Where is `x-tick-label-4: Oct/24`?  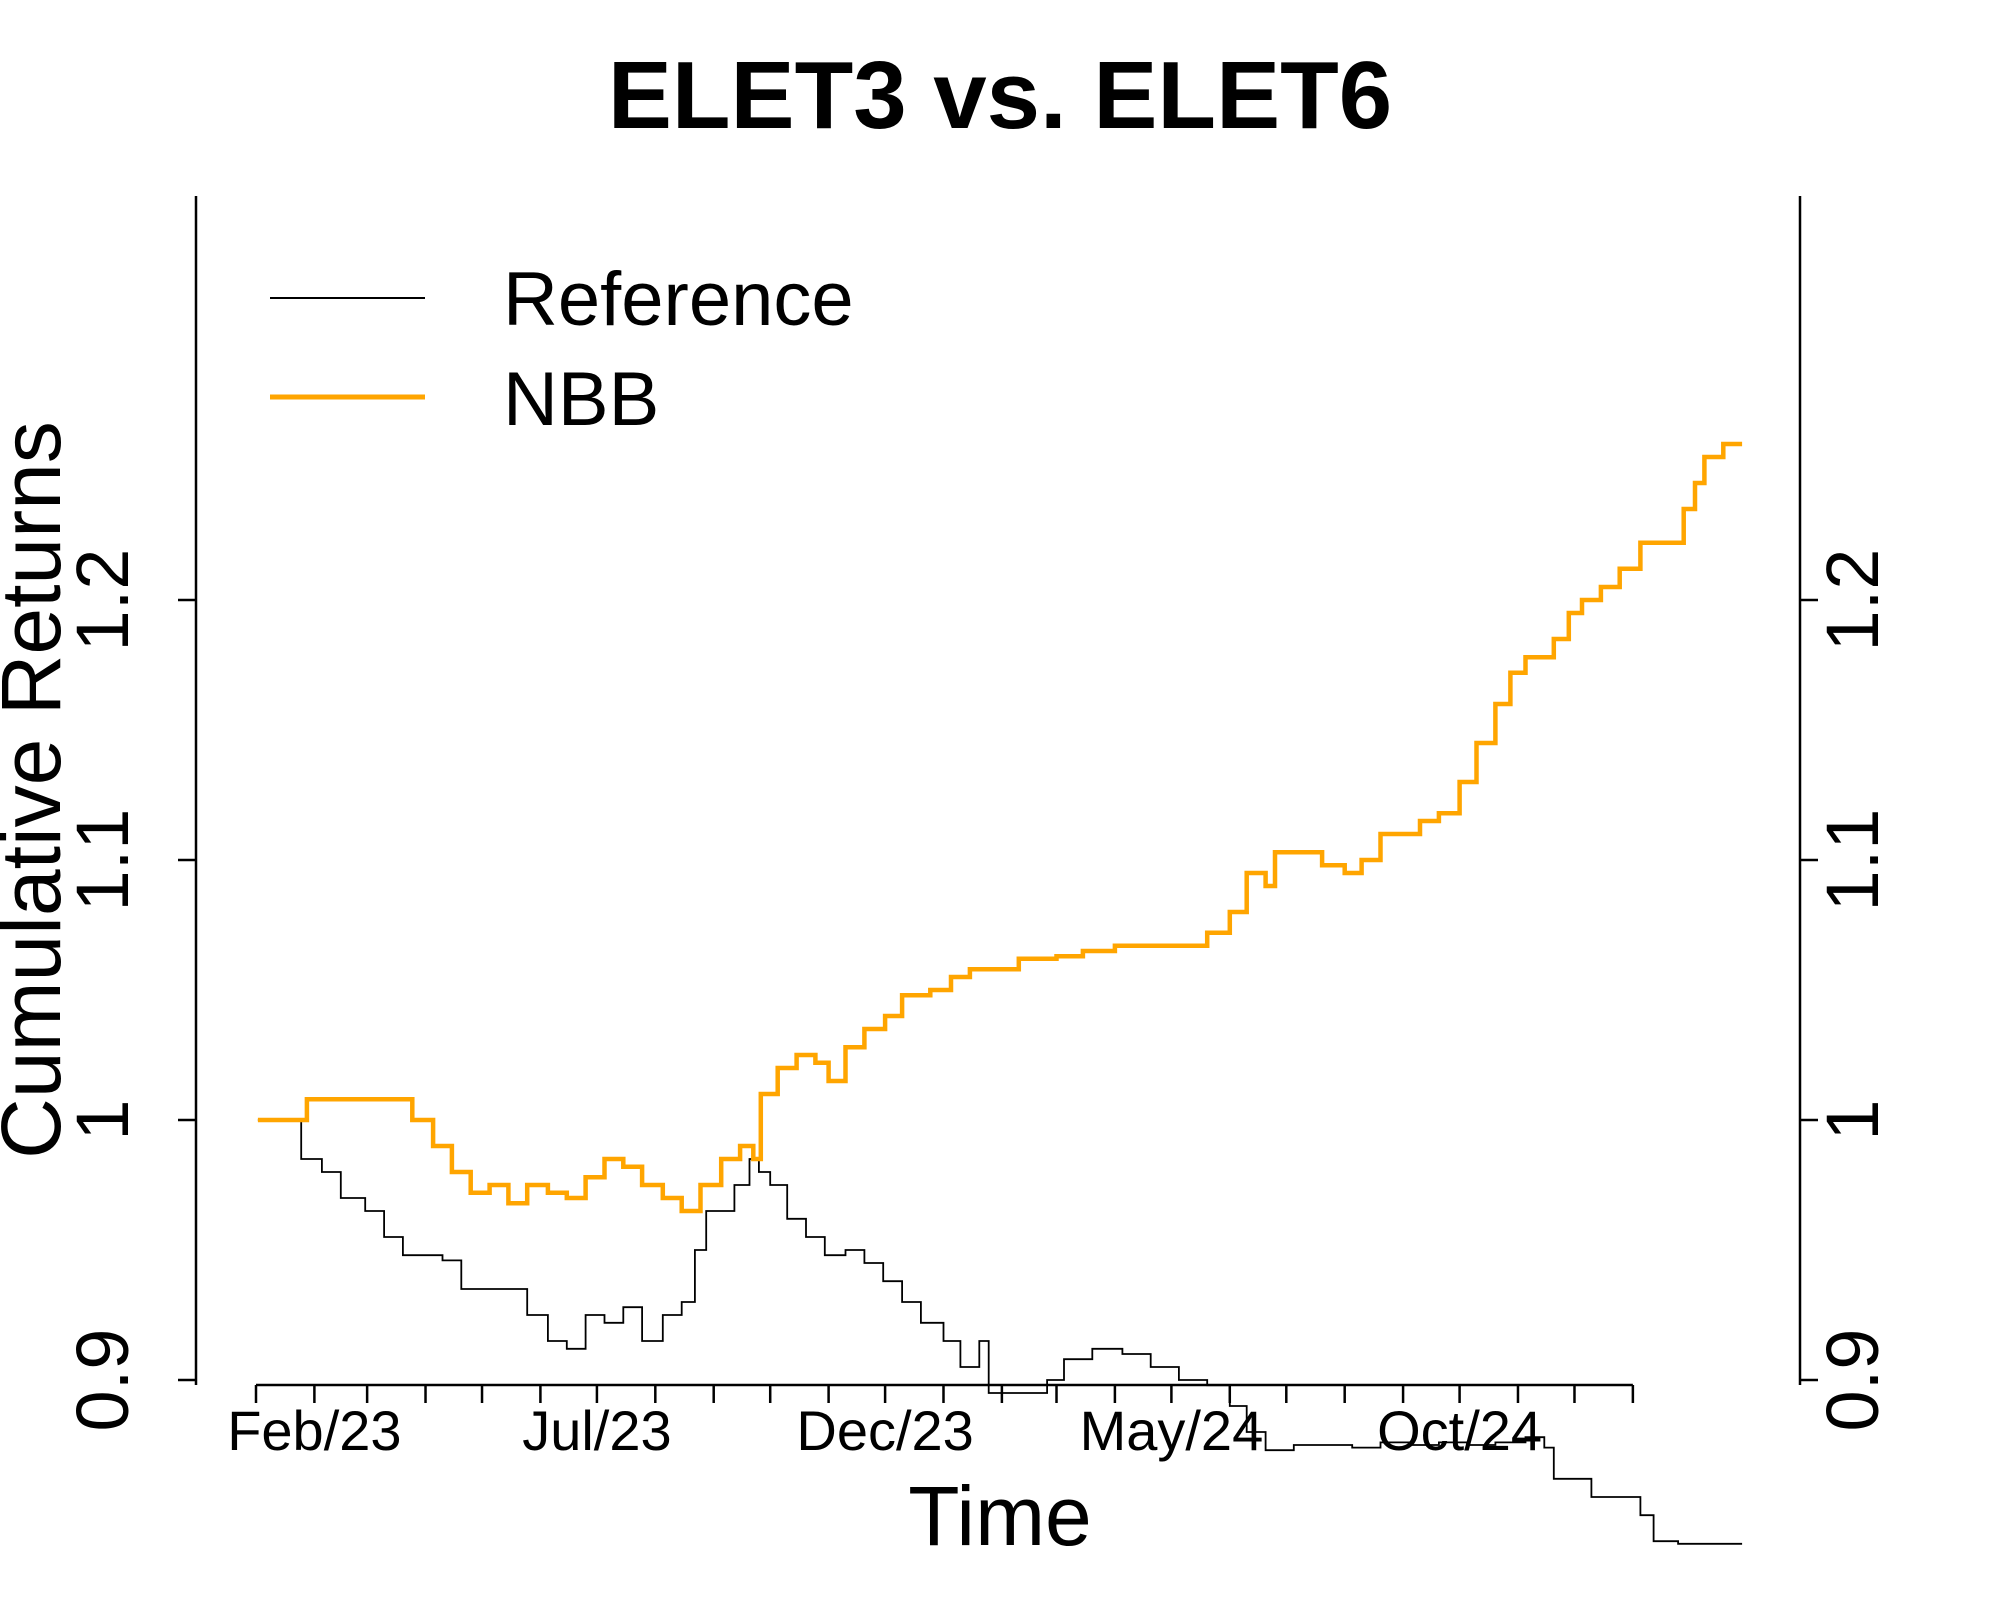
x-tick-label-4: Oct/24 is located at coordinates (1459, 1430).